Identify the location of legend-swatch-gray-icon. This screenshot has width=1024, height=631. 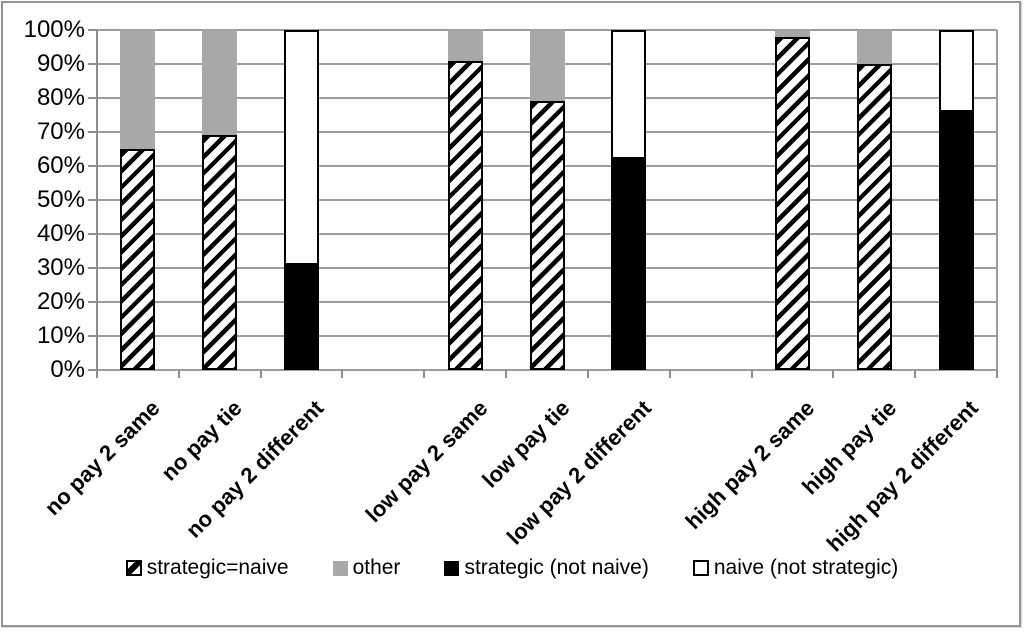
(340, 568).